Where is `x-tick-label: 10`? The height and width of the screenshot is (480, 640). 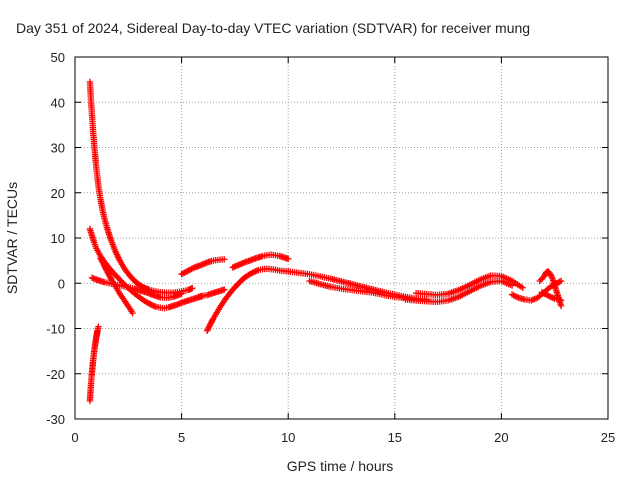 x-tick-label: 10 is located at coordinates (288, 437).